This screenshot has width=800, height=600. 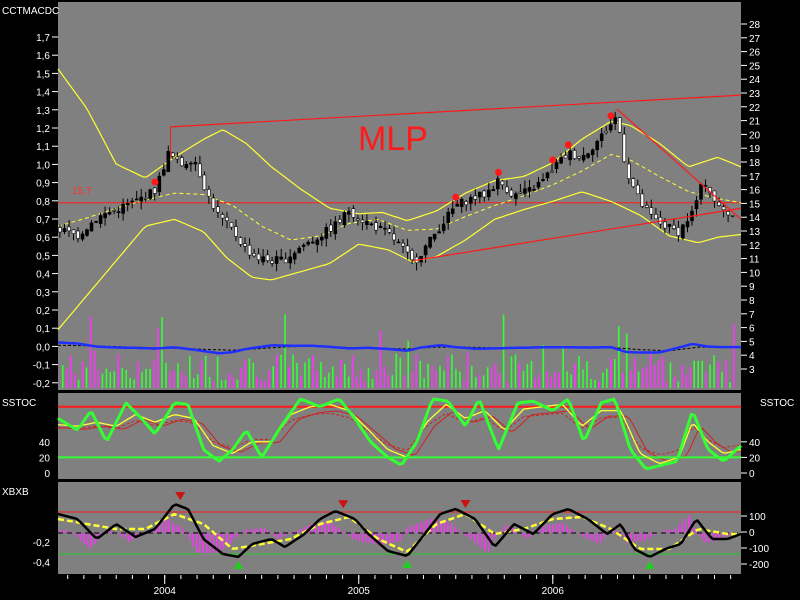 What do you see at coordinates (755, 443) in the screenshot?
I see `sstoc-right-tick-label: 40` at bounding box center [755, 443].